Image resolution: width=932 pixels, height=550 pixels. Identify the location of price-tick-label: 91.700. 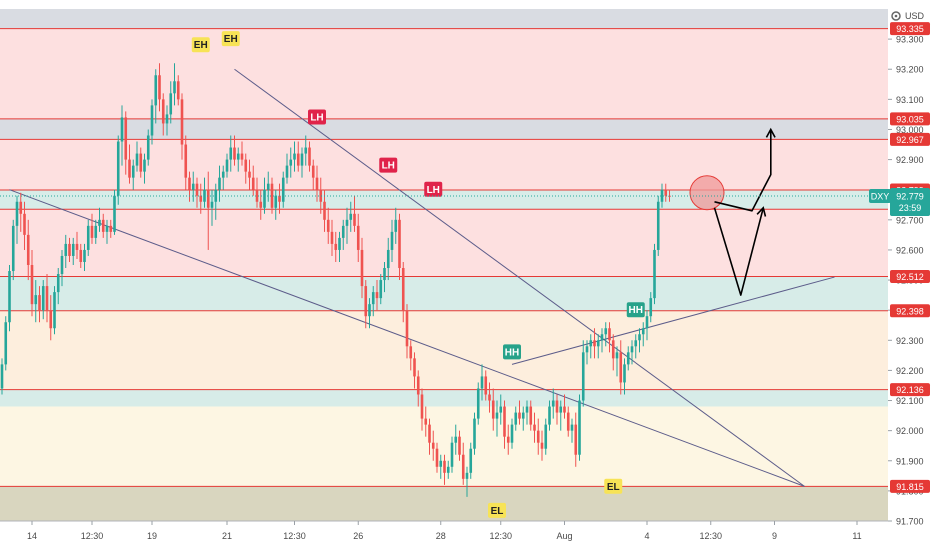
(910, 522).